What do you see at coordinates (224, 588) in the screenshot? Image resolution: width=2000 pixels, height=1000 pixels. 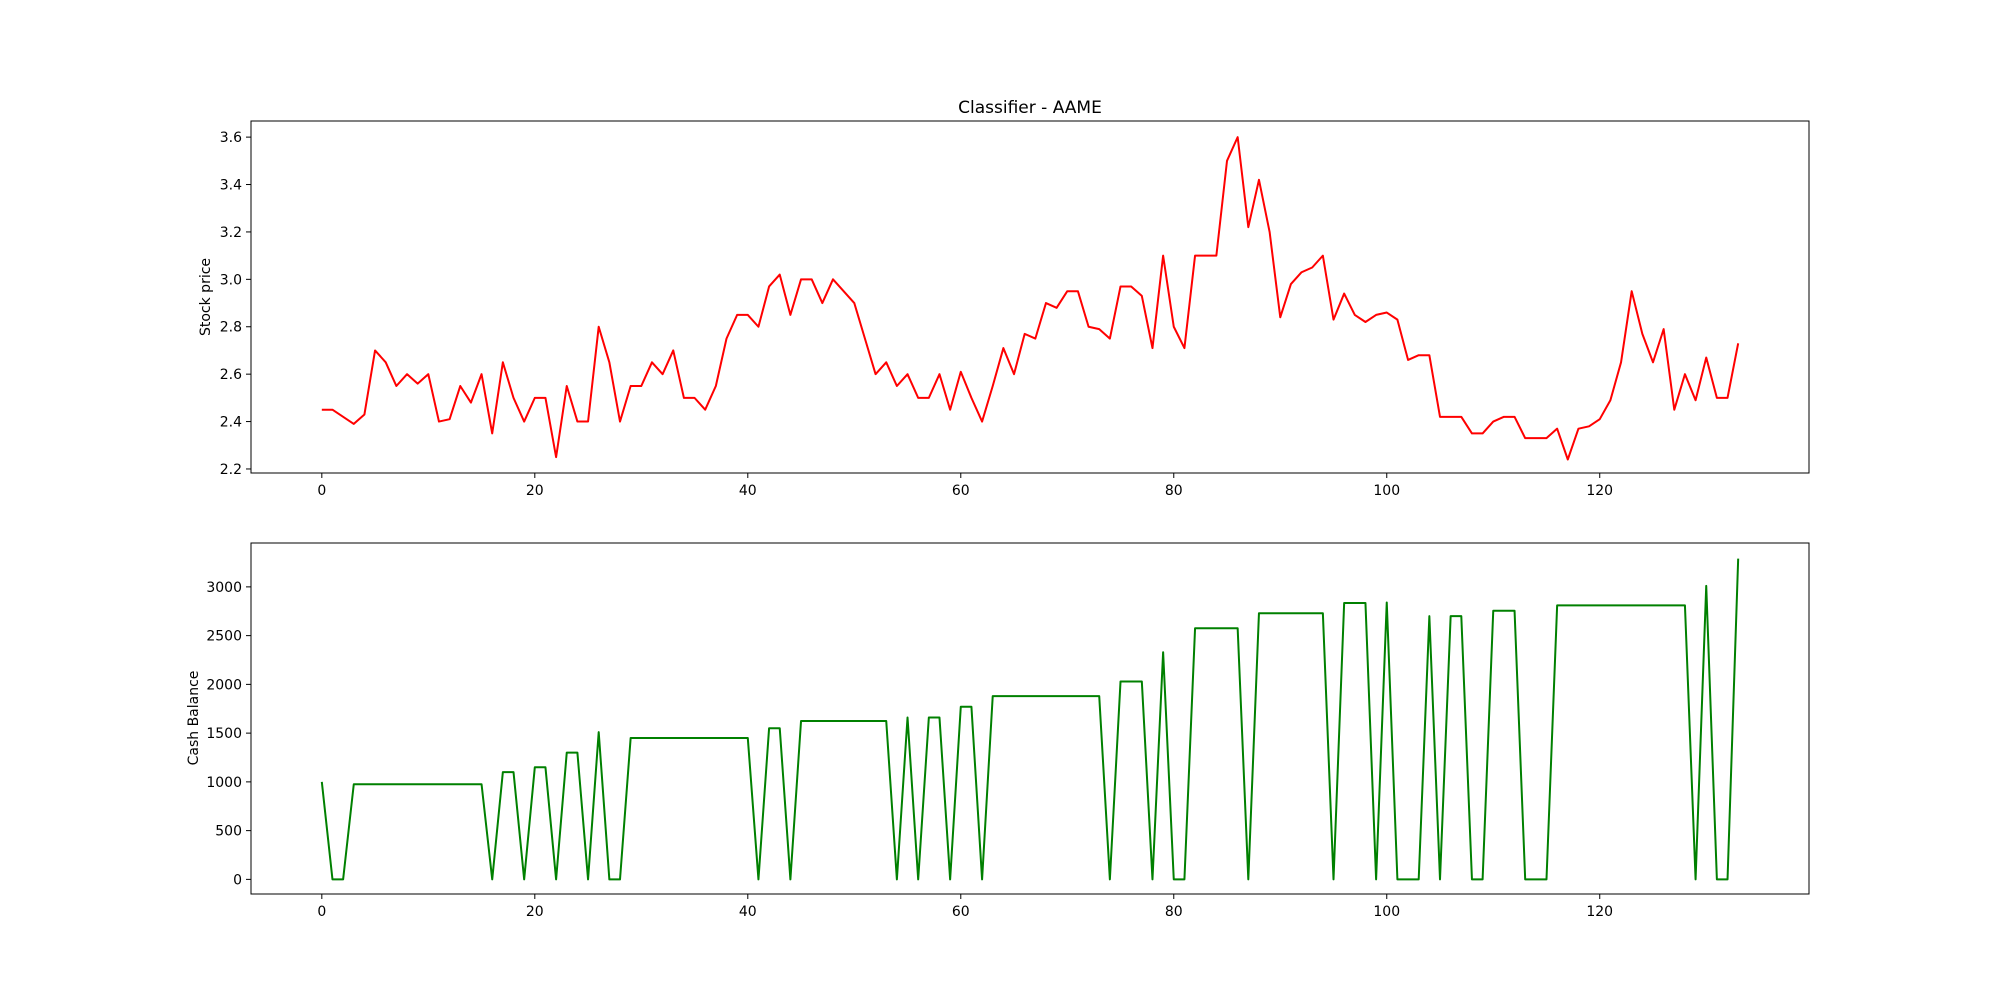 I see `y-tick-label: 3000` at bounding box center [224, 588].